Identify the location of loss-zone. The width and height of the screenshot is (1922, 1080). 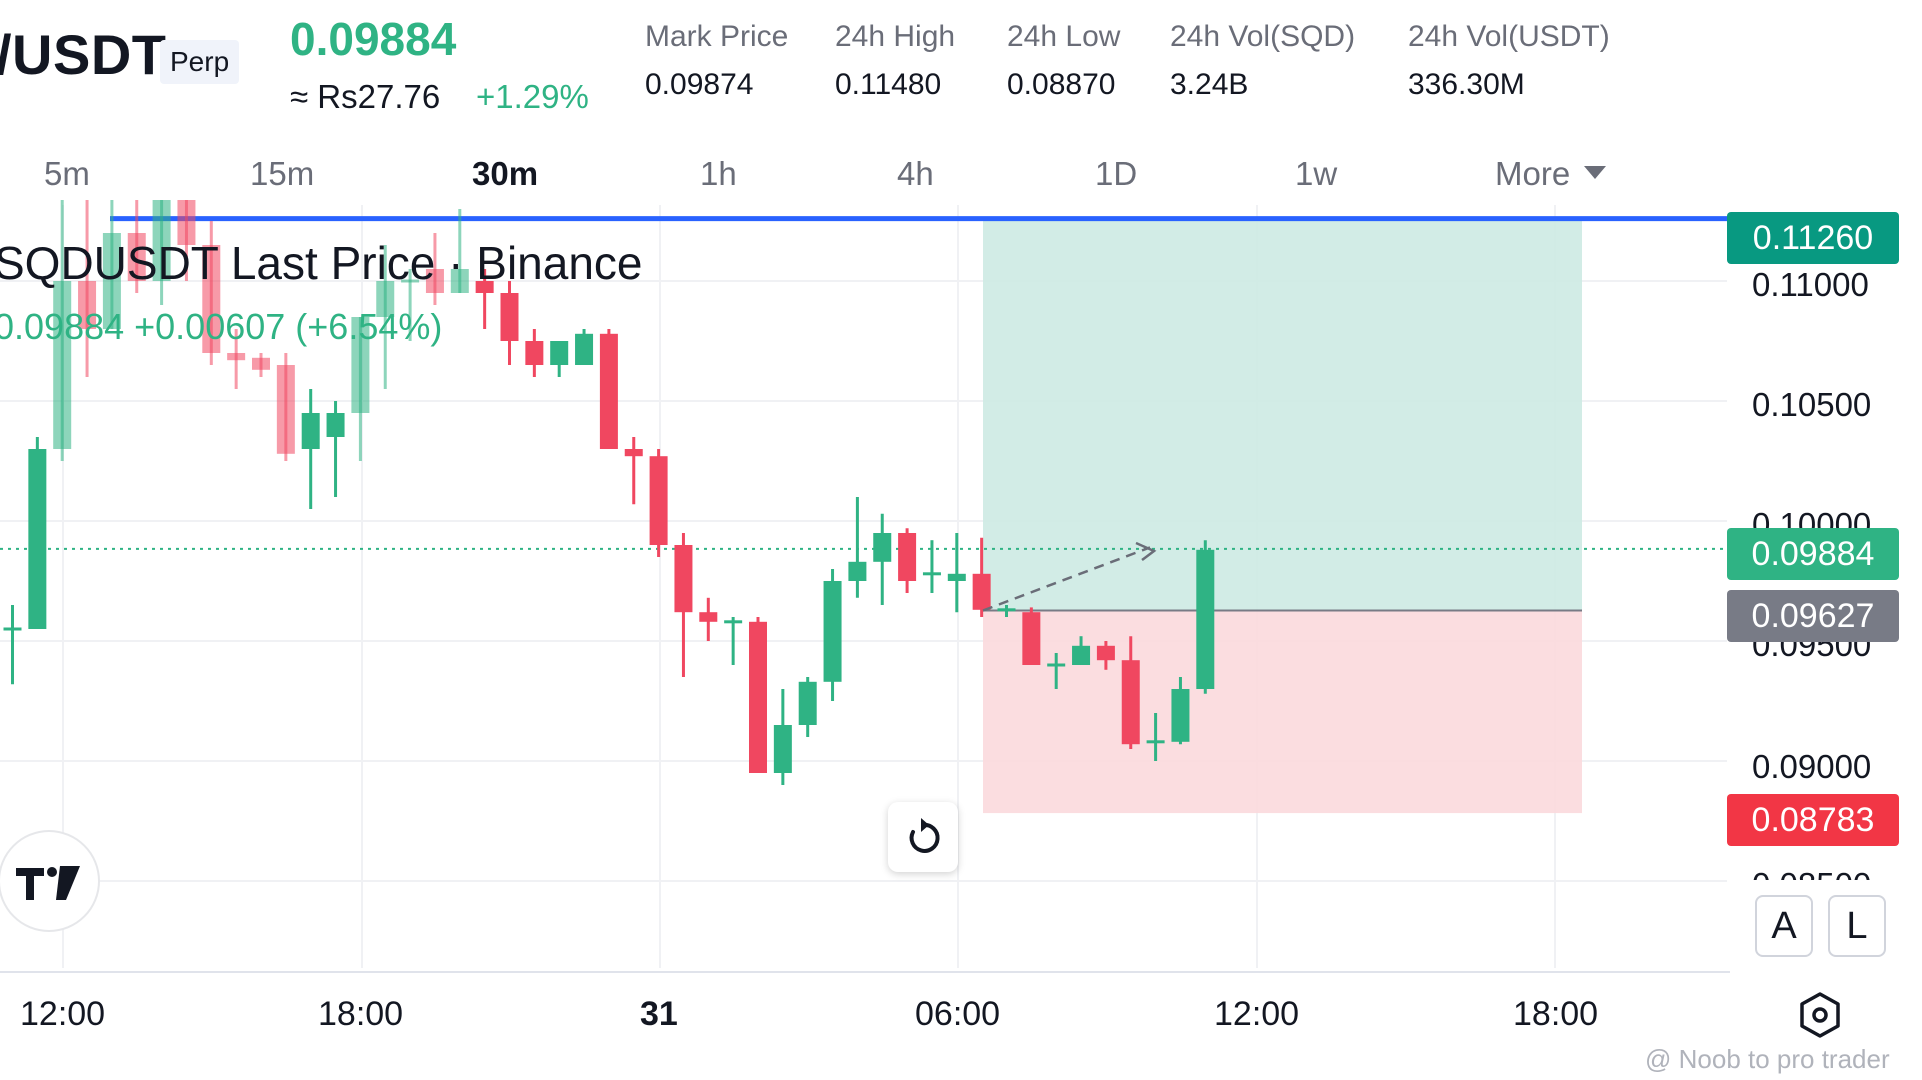
(1282, 712).